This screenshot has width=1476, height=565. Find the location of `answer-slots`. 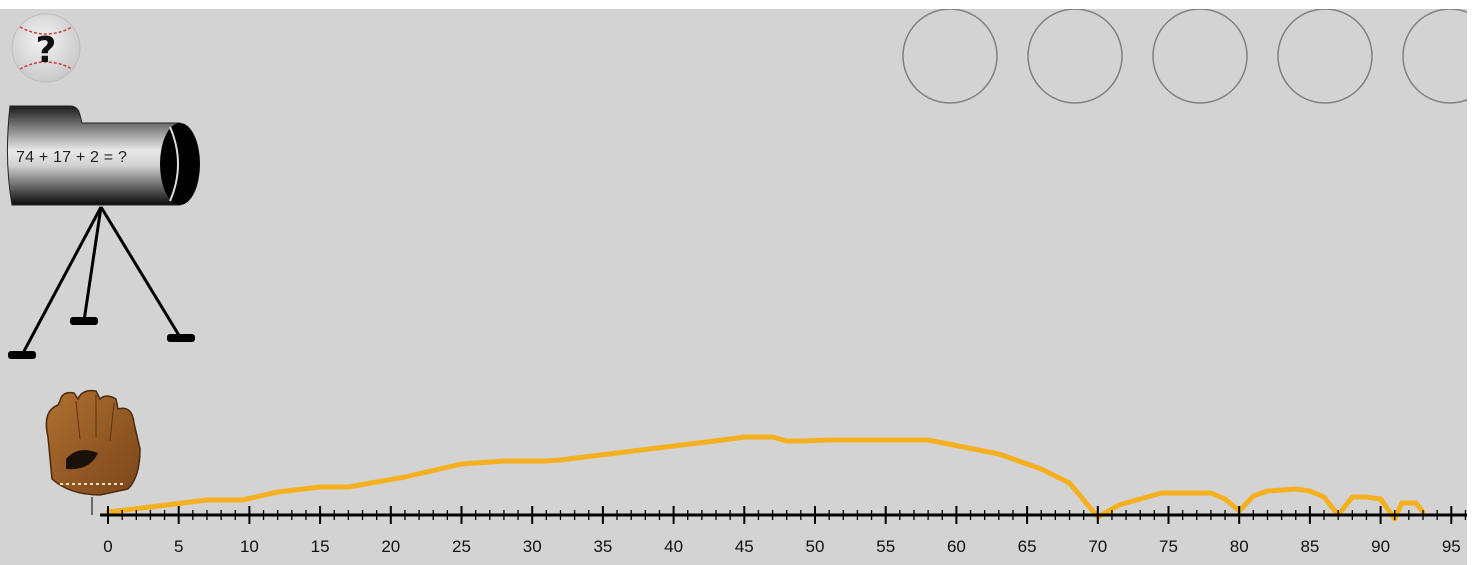

answer-slots is located at coordinates (1184, 56).